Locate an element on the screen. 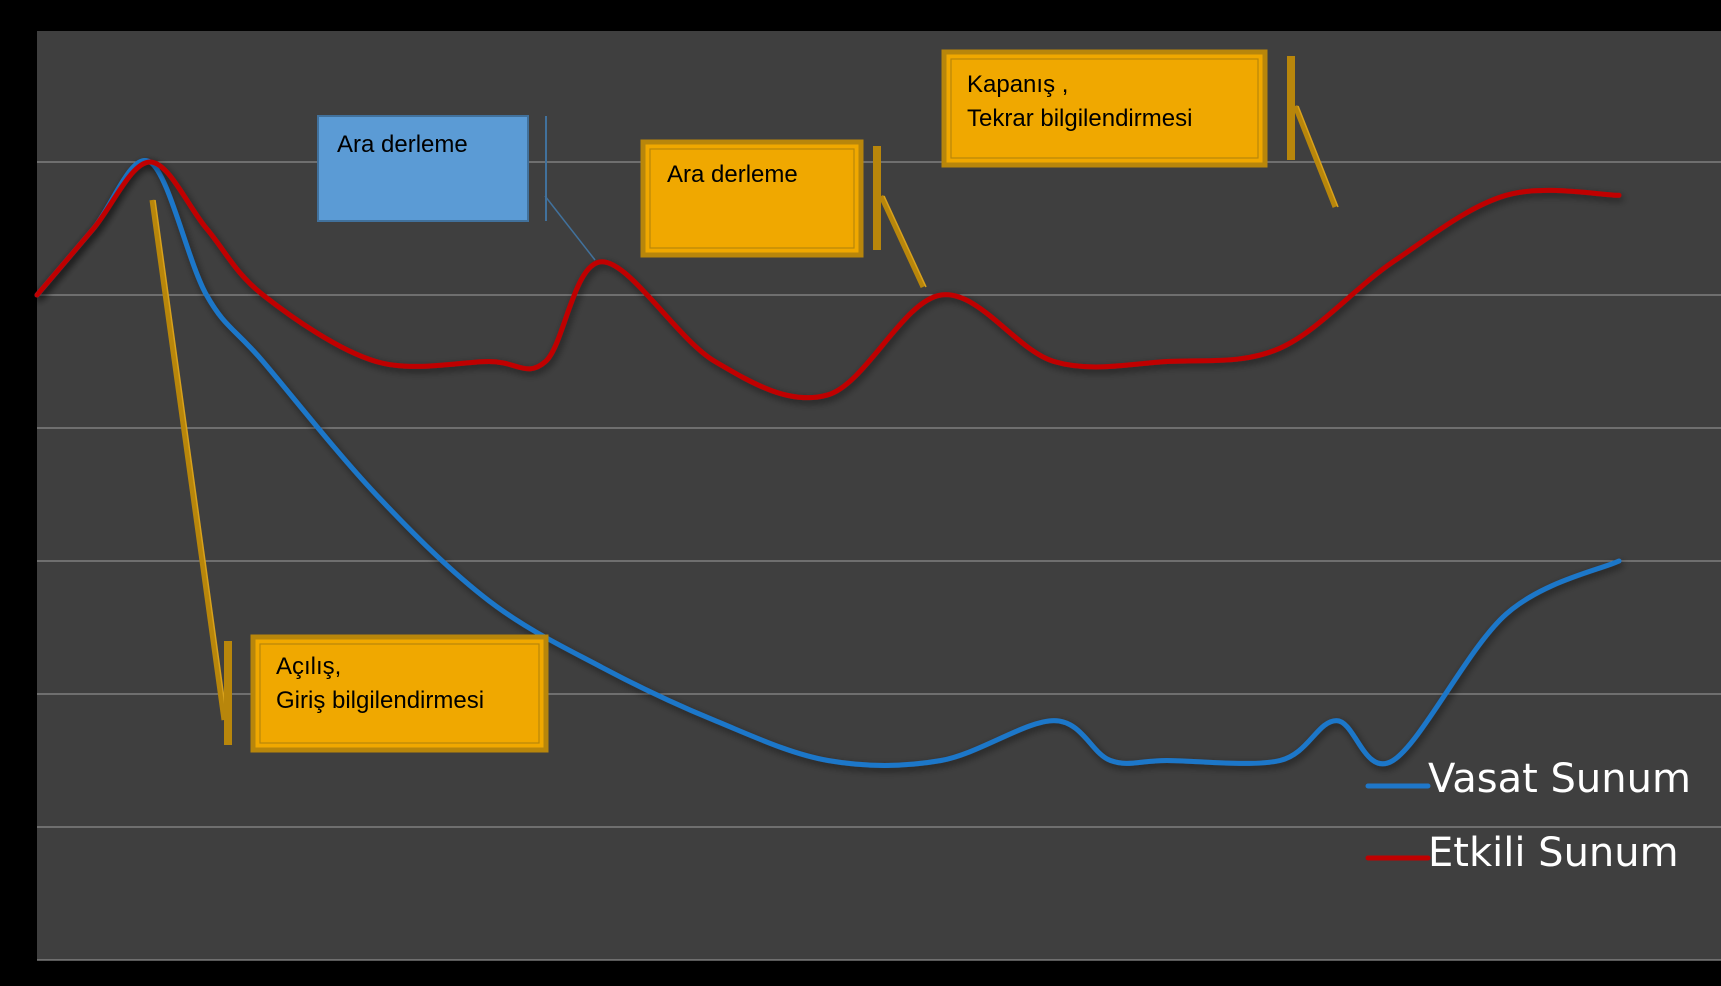 The image size is (1721, 986). annotation-interim-summary-1-accent-bar is located at coordinates (546, 168).